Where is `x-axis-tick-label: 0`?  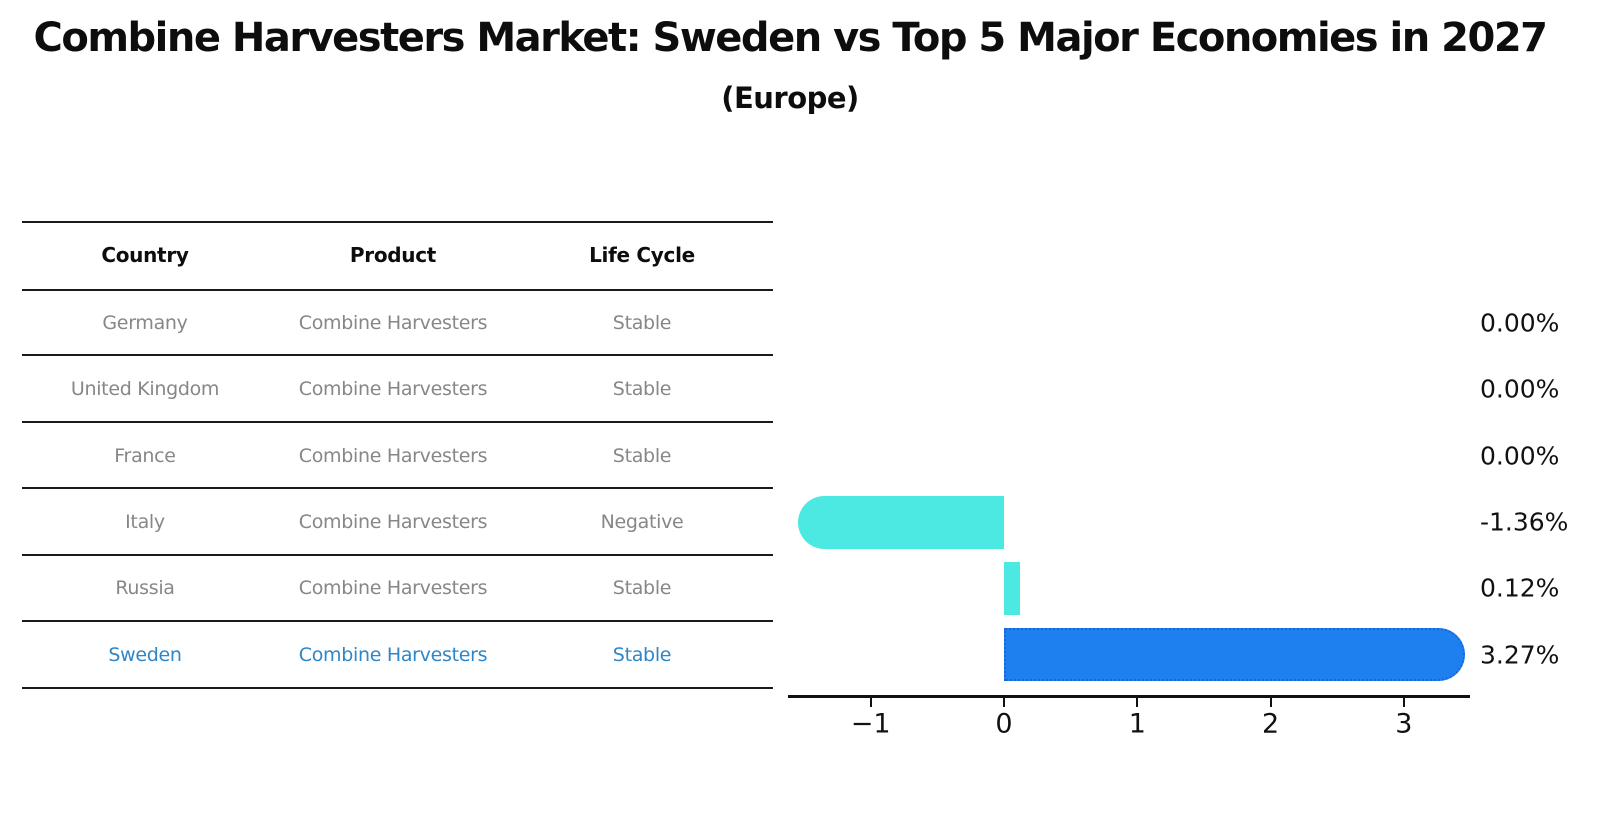 x-axis-tick-label: 0 is located at coordinates (1004, 724).